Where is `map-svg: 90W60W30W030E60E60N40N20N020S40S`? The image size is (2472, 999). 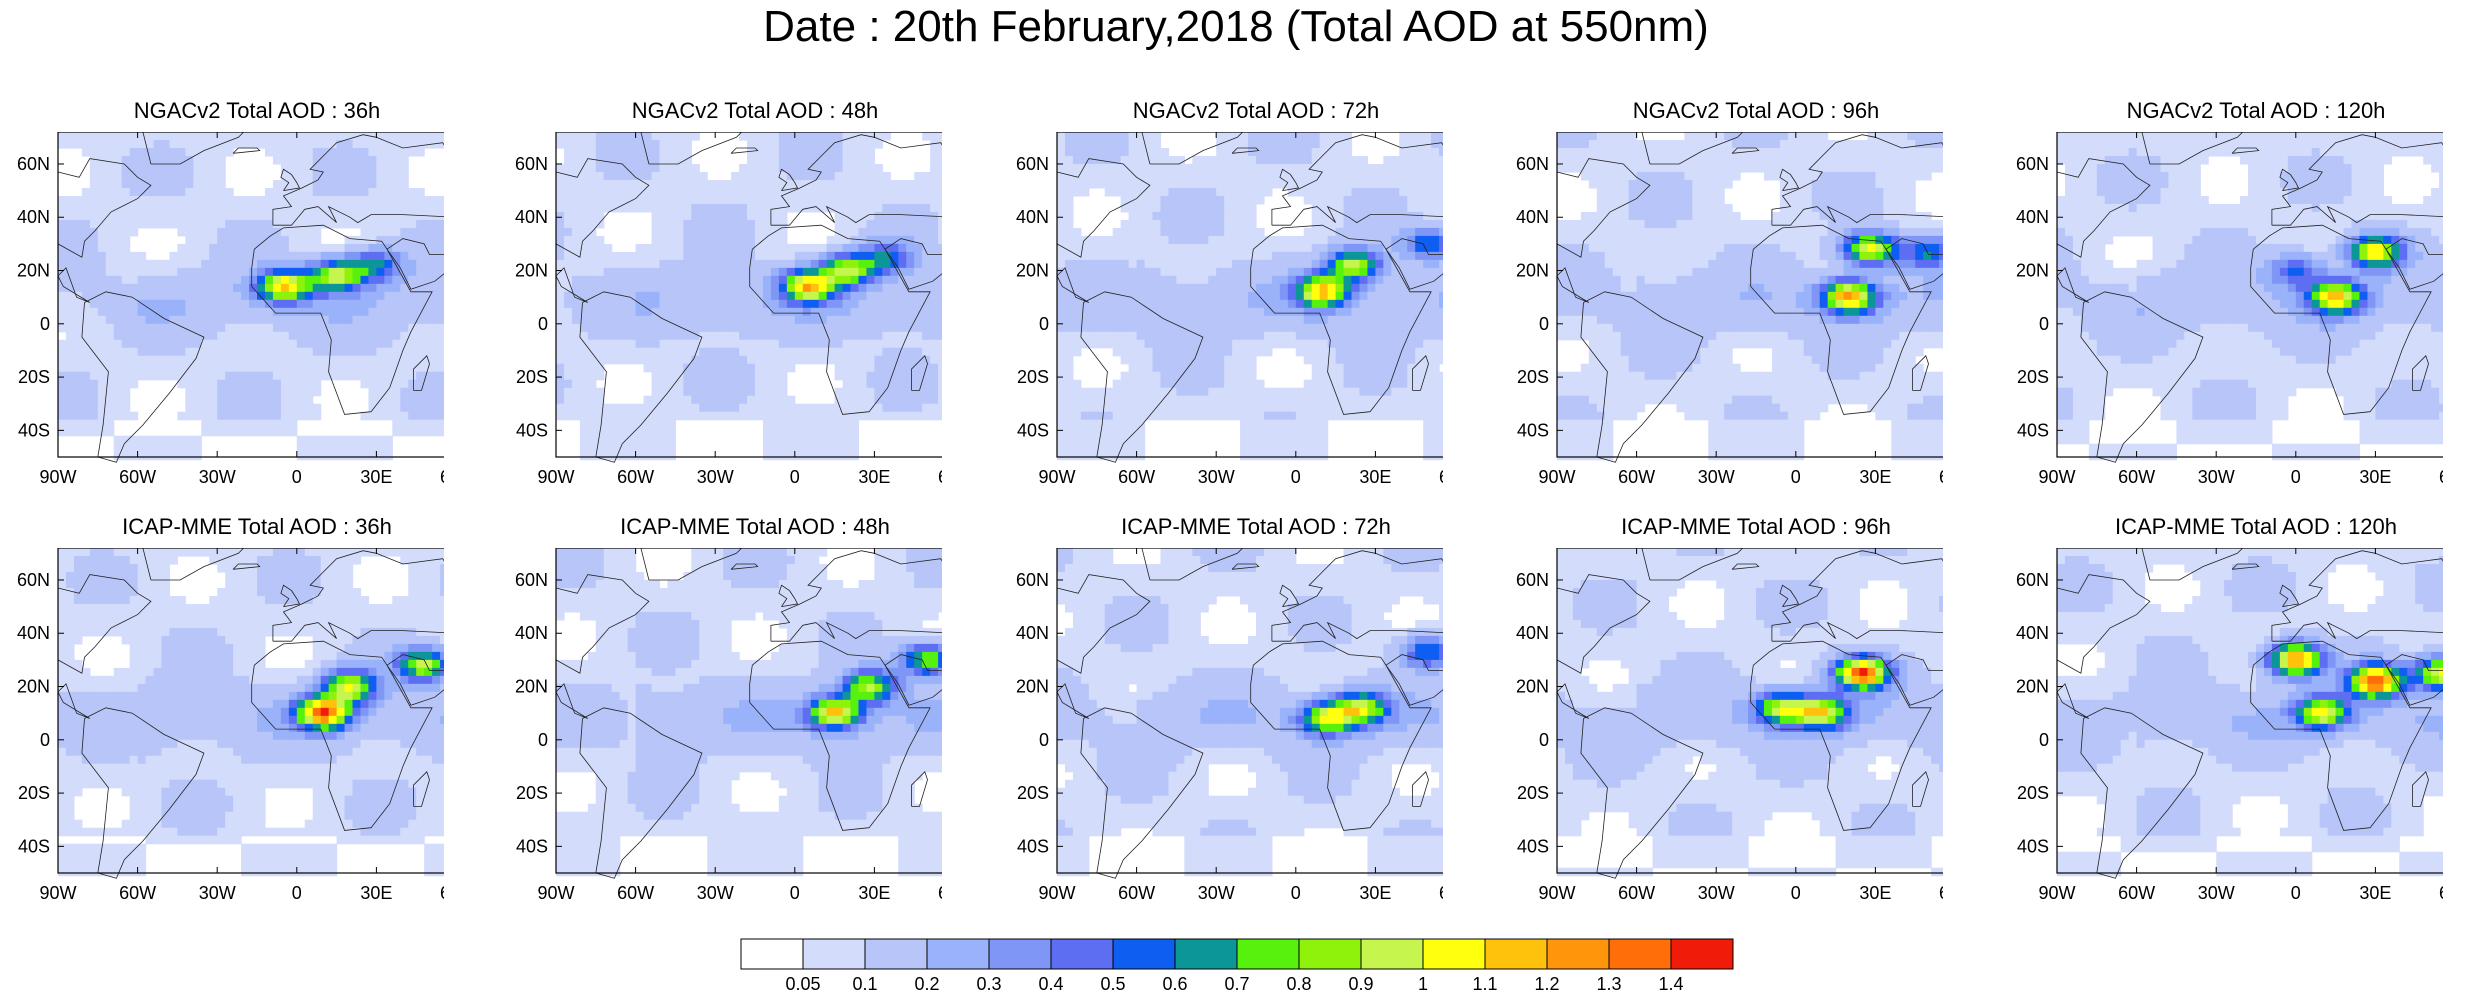 map-svg: 90W60W30W030E60E60N40N20N020S40S is located at coordinates (224, 312).